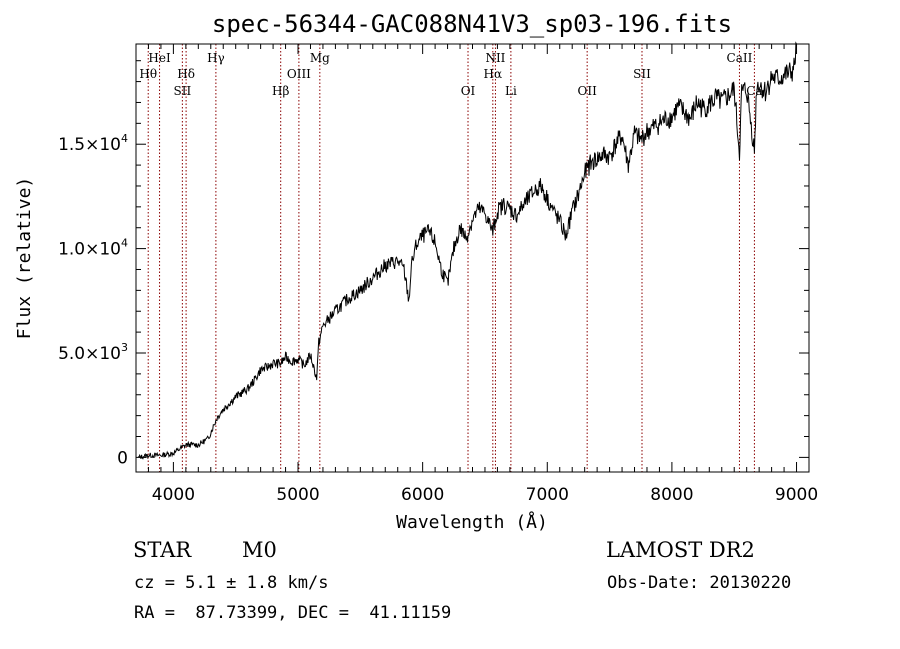 Image resolution: width=900 pixels, height=649 pixels. I want to click on y-tick-label: 1.5×10⁴, so click(93, 143).